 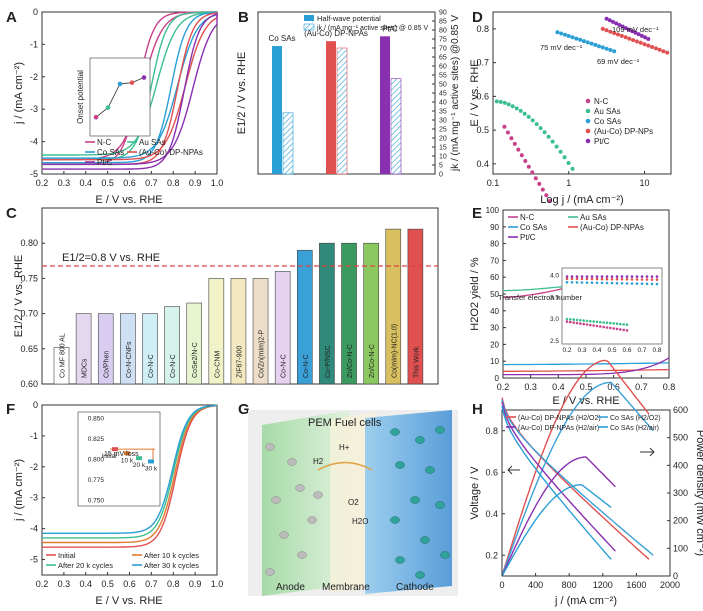 I want to click on panel-d-annot-109: 109 mV dec⁻¹, so click(x=635, y=29).